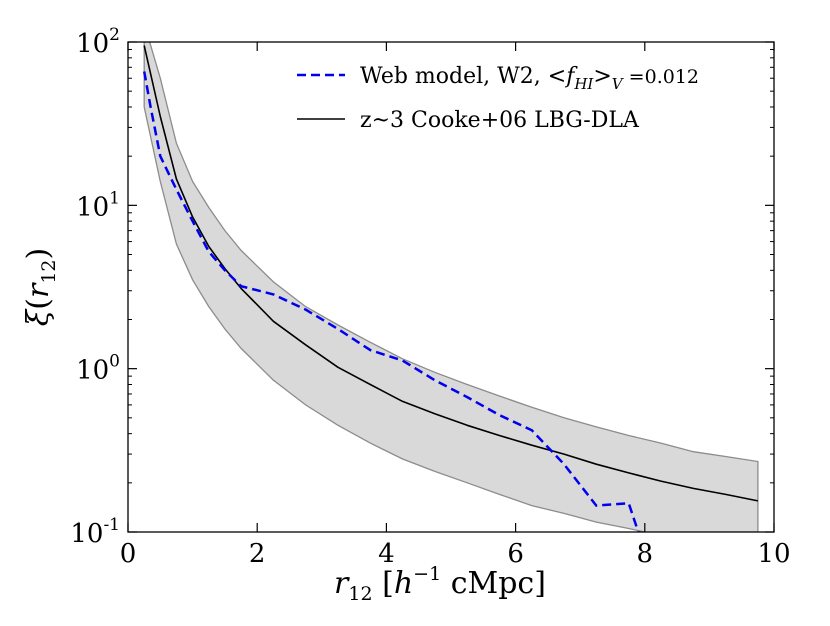 This screenshot has height=626, width=830. Describe the element at coordinates (440, 584) in the screenshot. I see `x-axis-label: r12 [h−1 cMpc]` at that location.